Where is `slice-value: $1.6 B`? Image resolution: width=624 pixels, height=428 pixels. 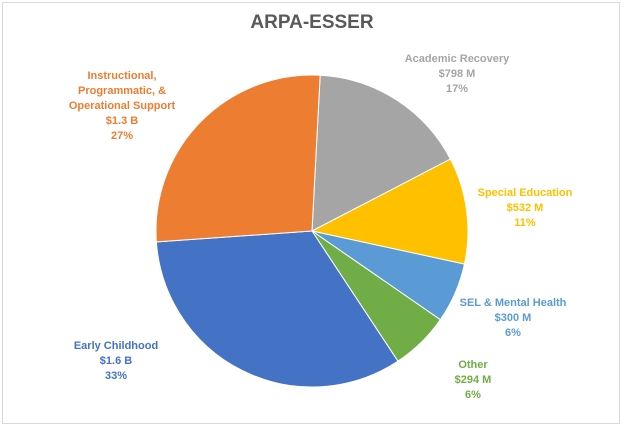
slice-value: $1.6 B is located at coordinates (116, 361).